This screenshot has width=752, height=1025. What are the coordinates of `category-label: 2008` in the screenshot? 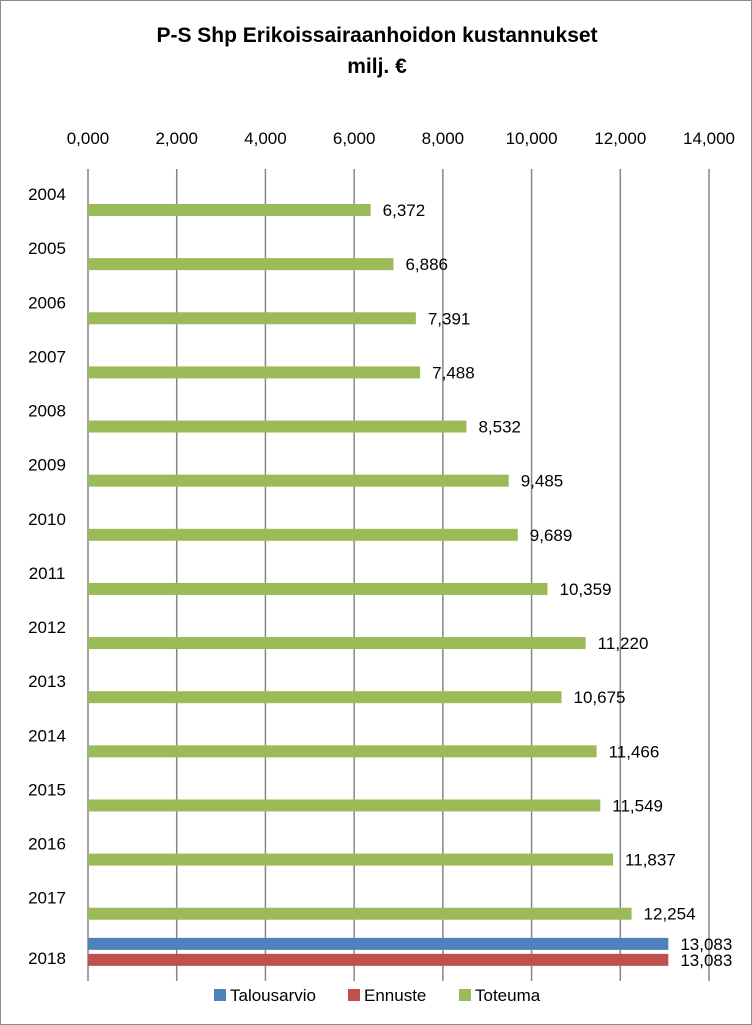 It's located at (47, 411).